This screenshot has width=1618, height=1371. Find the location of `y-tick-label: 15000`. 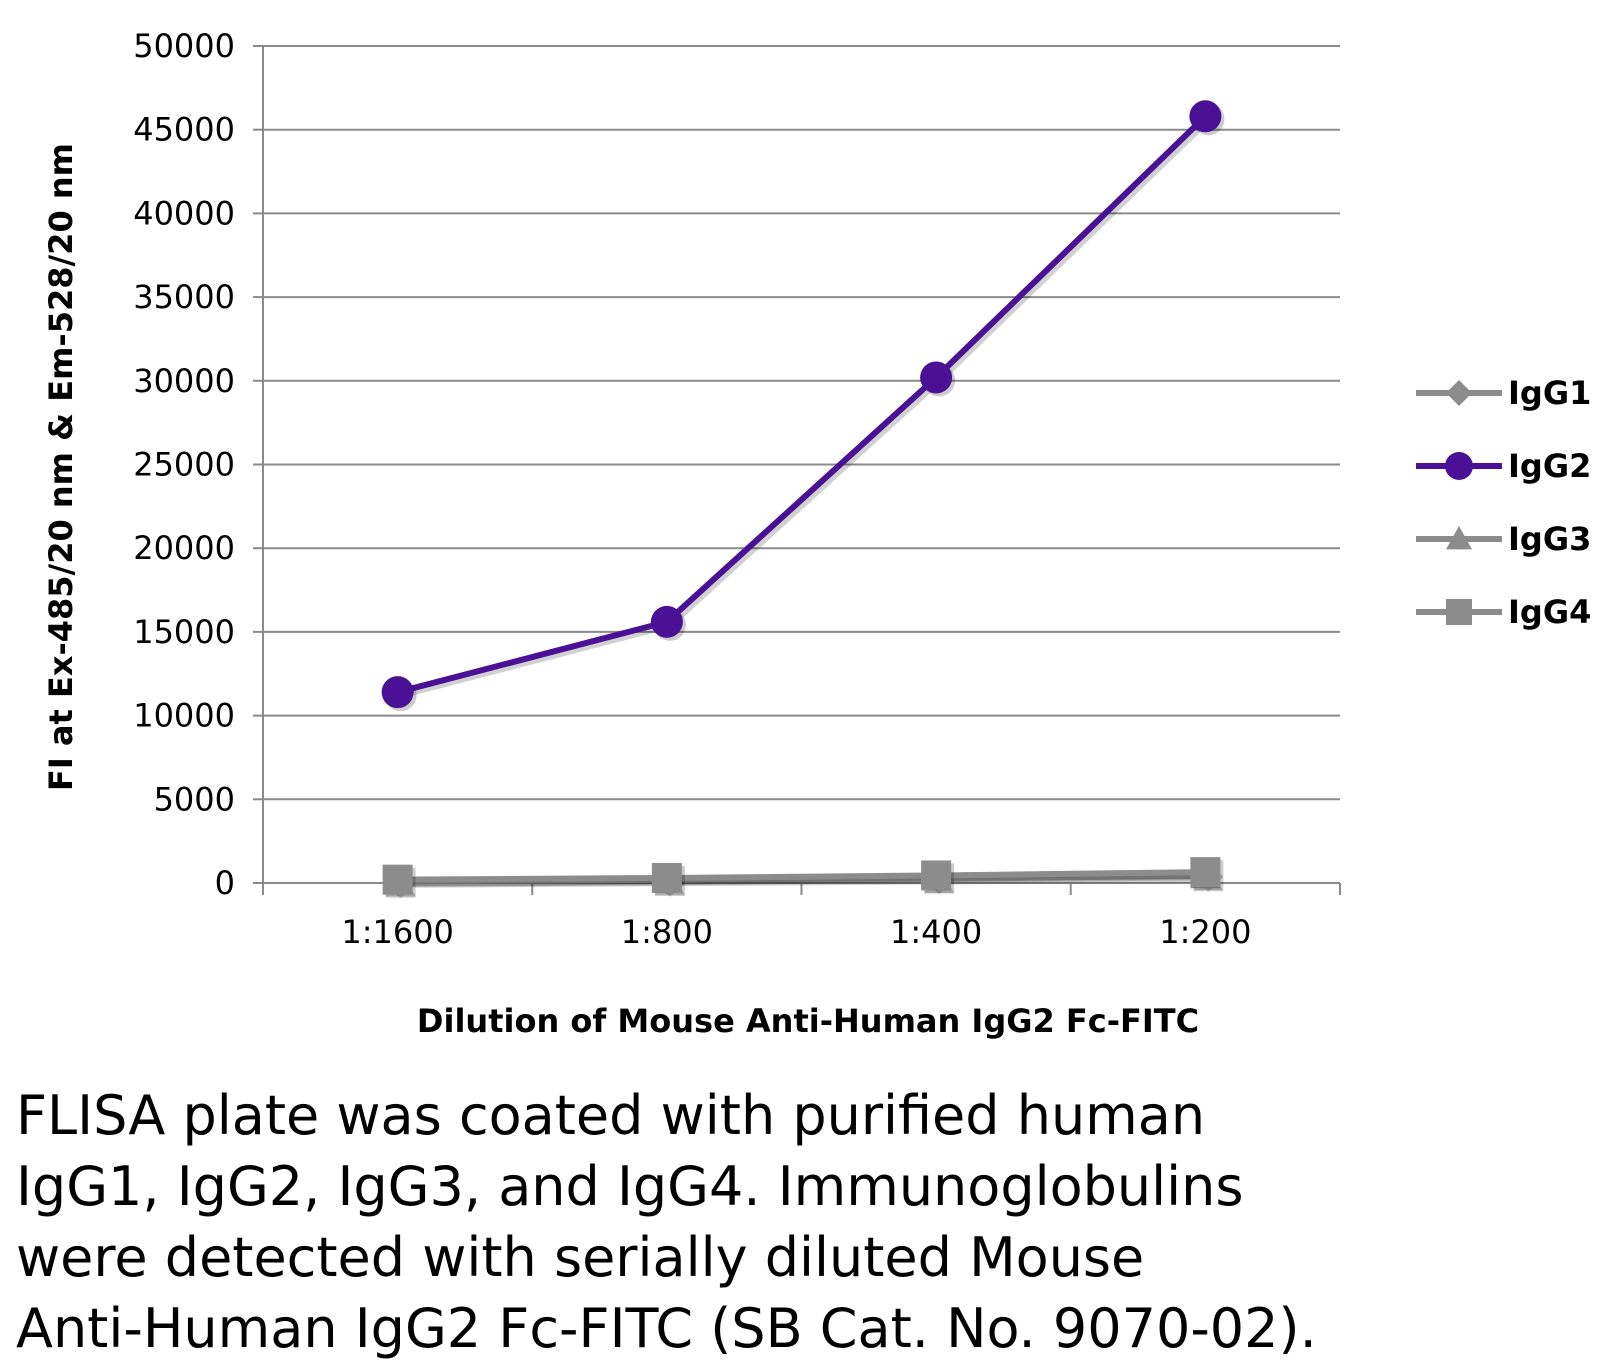

y-tick-label: 15000 is located at coordinates (184, 632).